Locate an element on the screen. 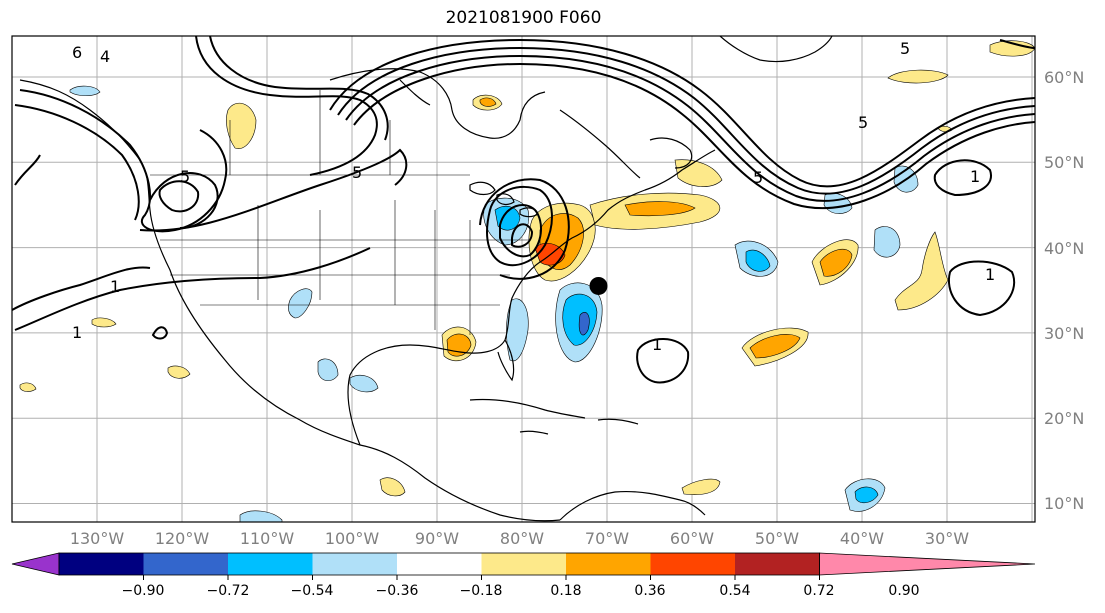  longitude-label: 70°W is located at coordinates (607, 538).